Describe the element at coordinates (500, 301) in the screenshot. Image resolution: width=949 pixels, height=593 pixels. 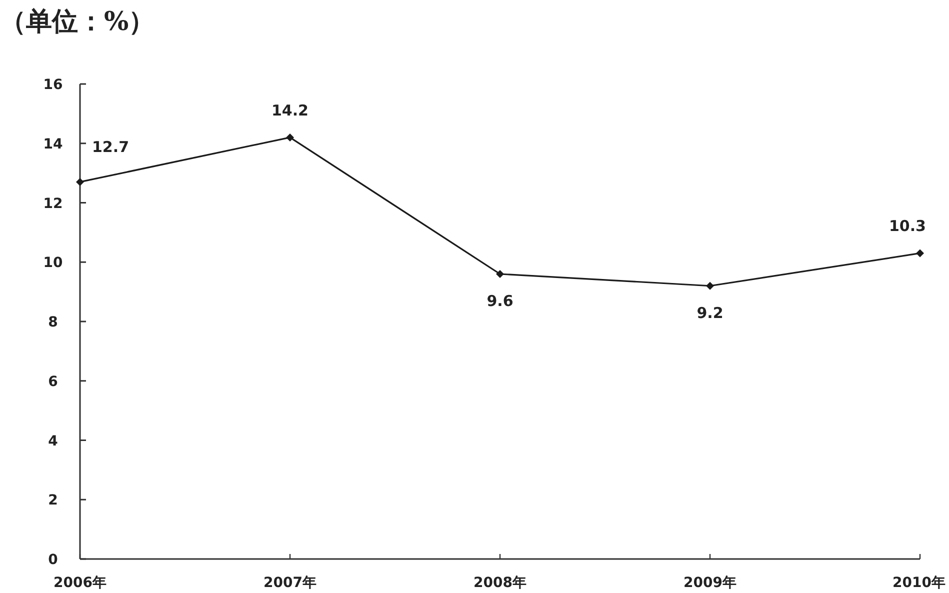
I see `data-label: 9.6` at that location.